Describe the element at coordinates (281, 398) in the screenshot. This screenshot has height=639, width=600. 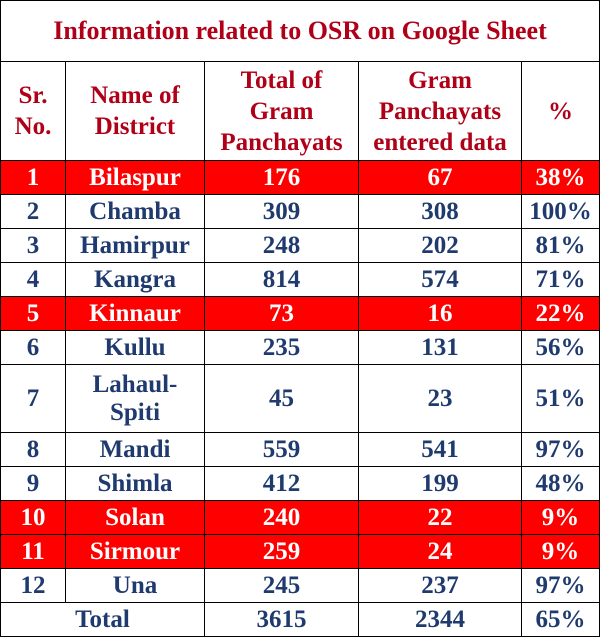
I see `total-gp-cell: 45` at that location.